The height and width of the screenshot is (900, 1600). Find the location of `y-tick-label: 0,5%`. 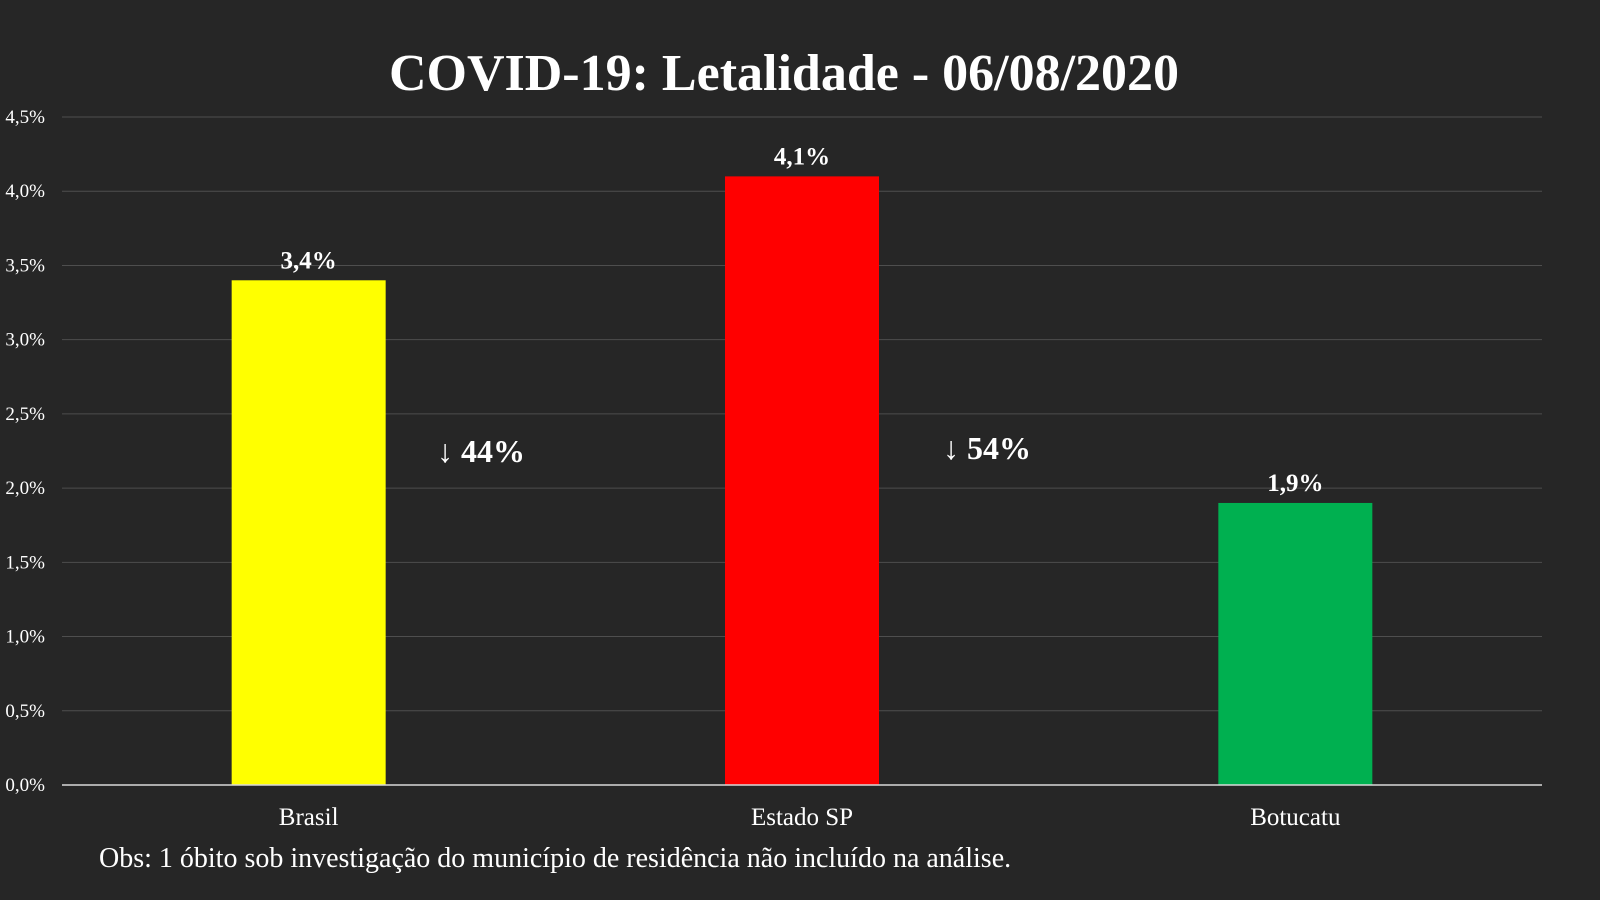

y-tick-label: 0,5% is located at coordinates (25, 711).